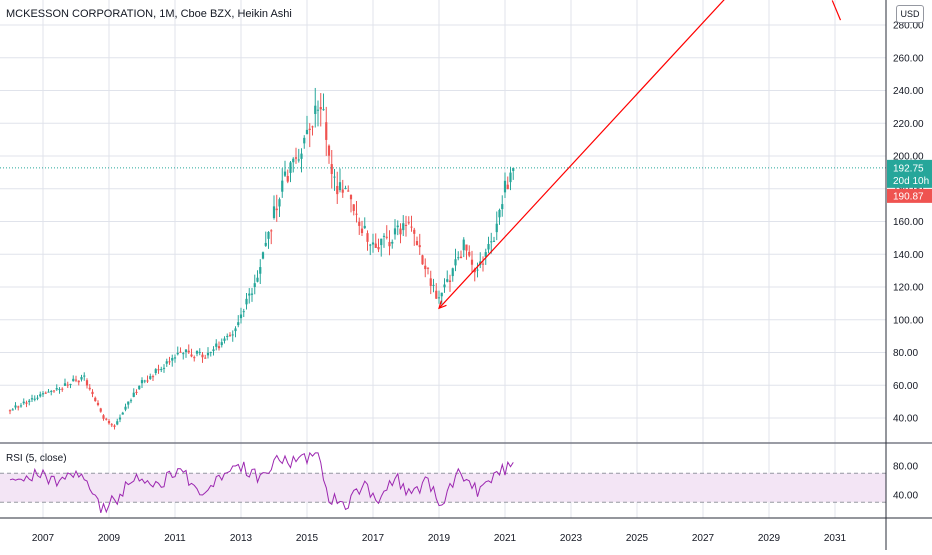 The height and width of the screenshot is (555, 932). What do you see at coordinates (910, 14) in the screenshot?
I see `currency-button: USD` at bounding box center [910, 14].